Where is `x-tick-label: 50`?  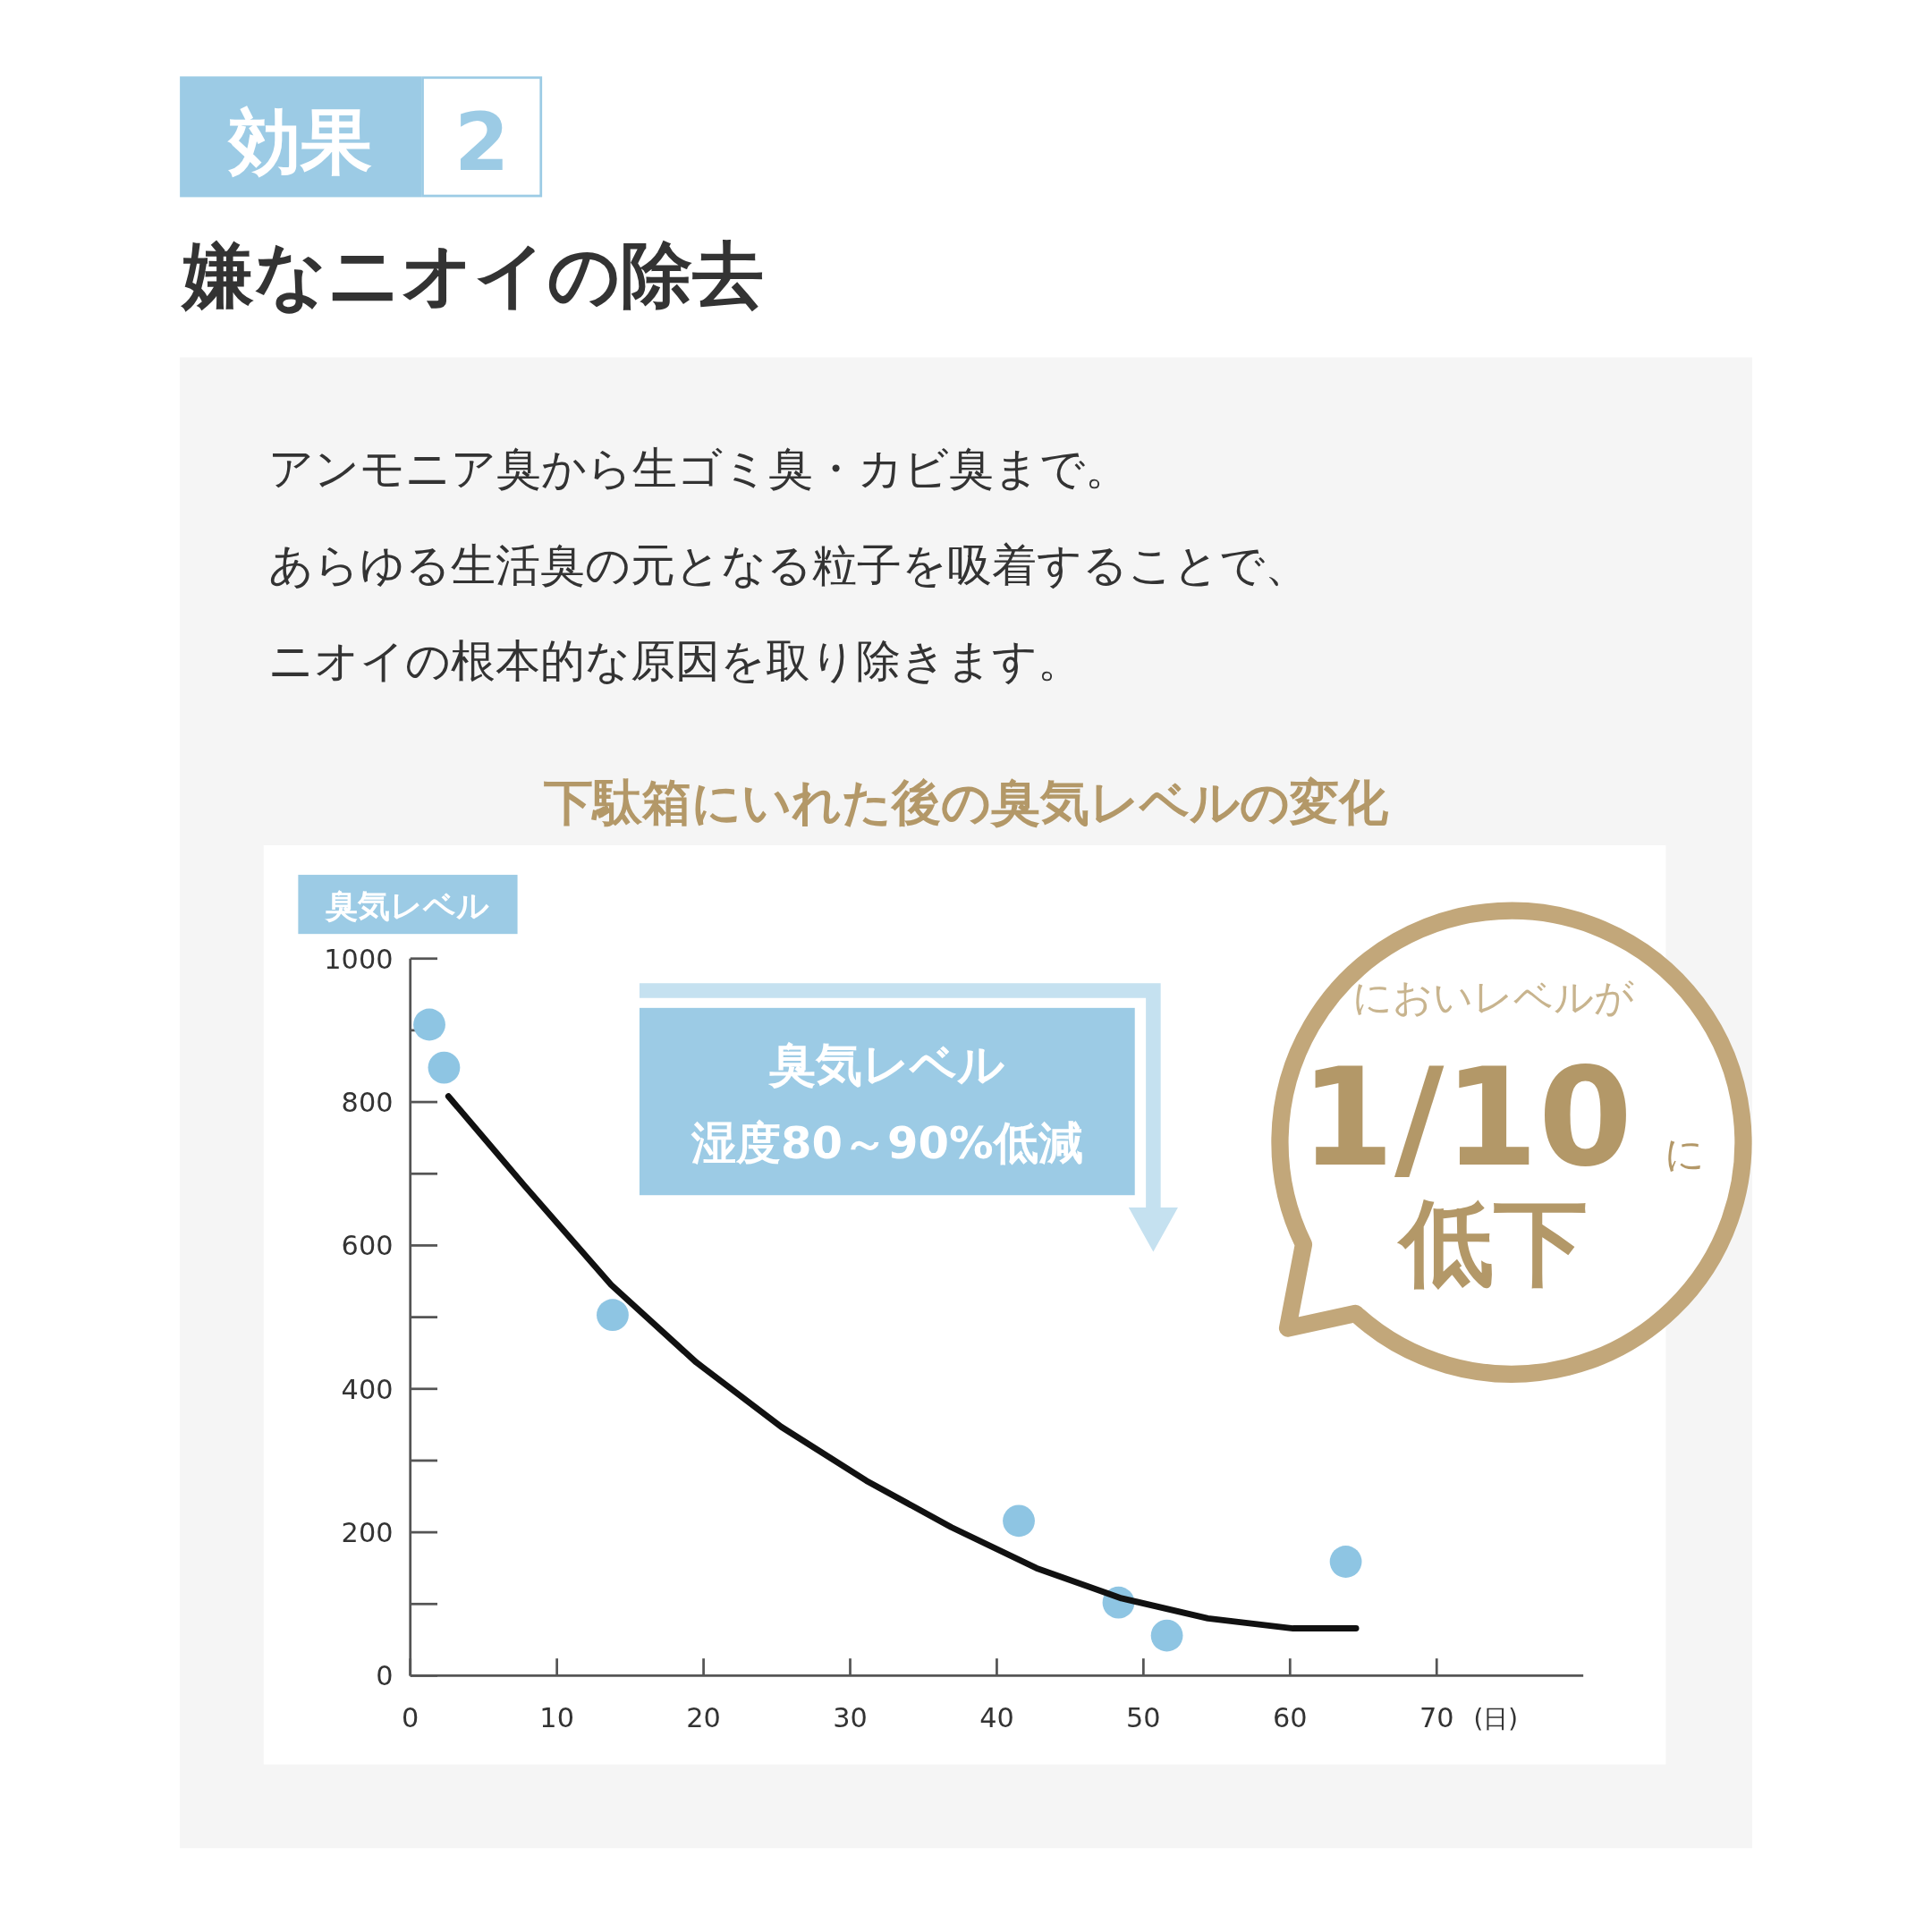
x-tick-label: 50 is located at coordinates (1143, 1718).